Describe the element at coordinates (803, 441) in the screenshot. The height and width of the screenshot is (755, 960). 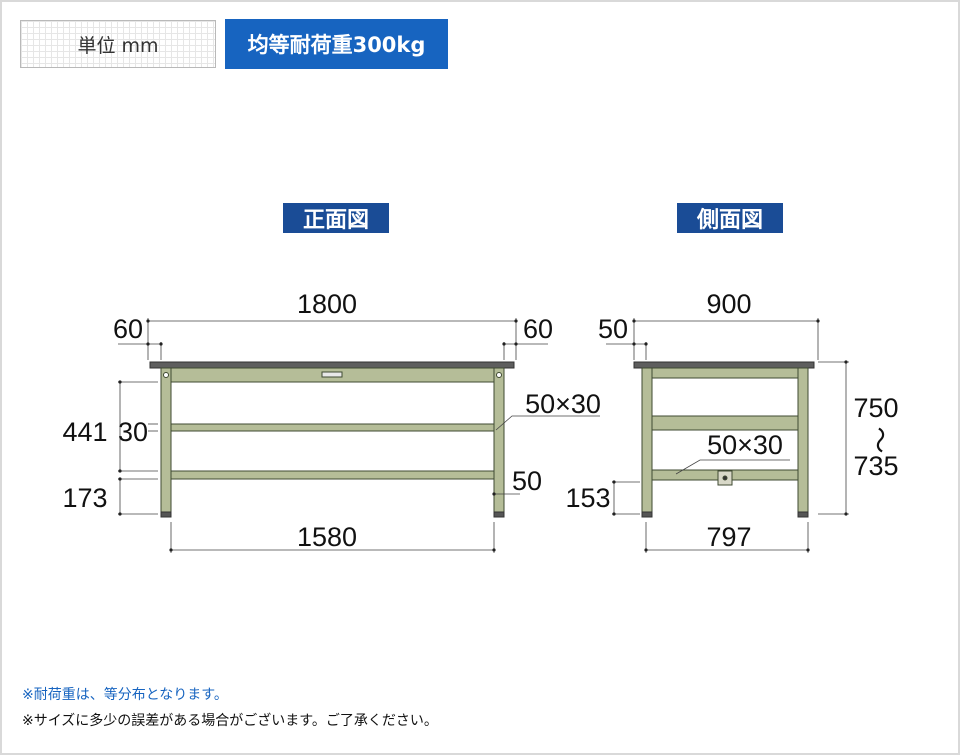
I see `side-right-leg` at that location.